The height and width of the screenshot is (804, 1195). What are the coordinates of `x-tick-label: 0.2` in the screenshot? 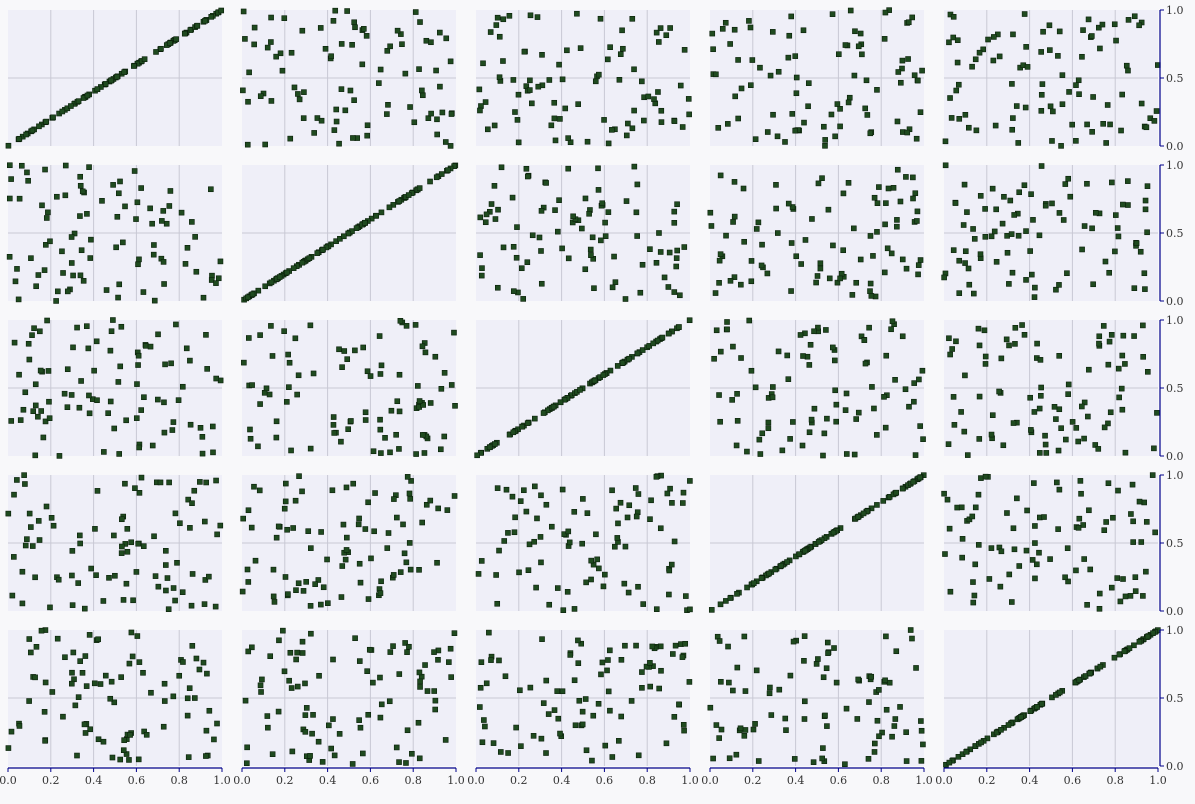 It's located at (285, 780).